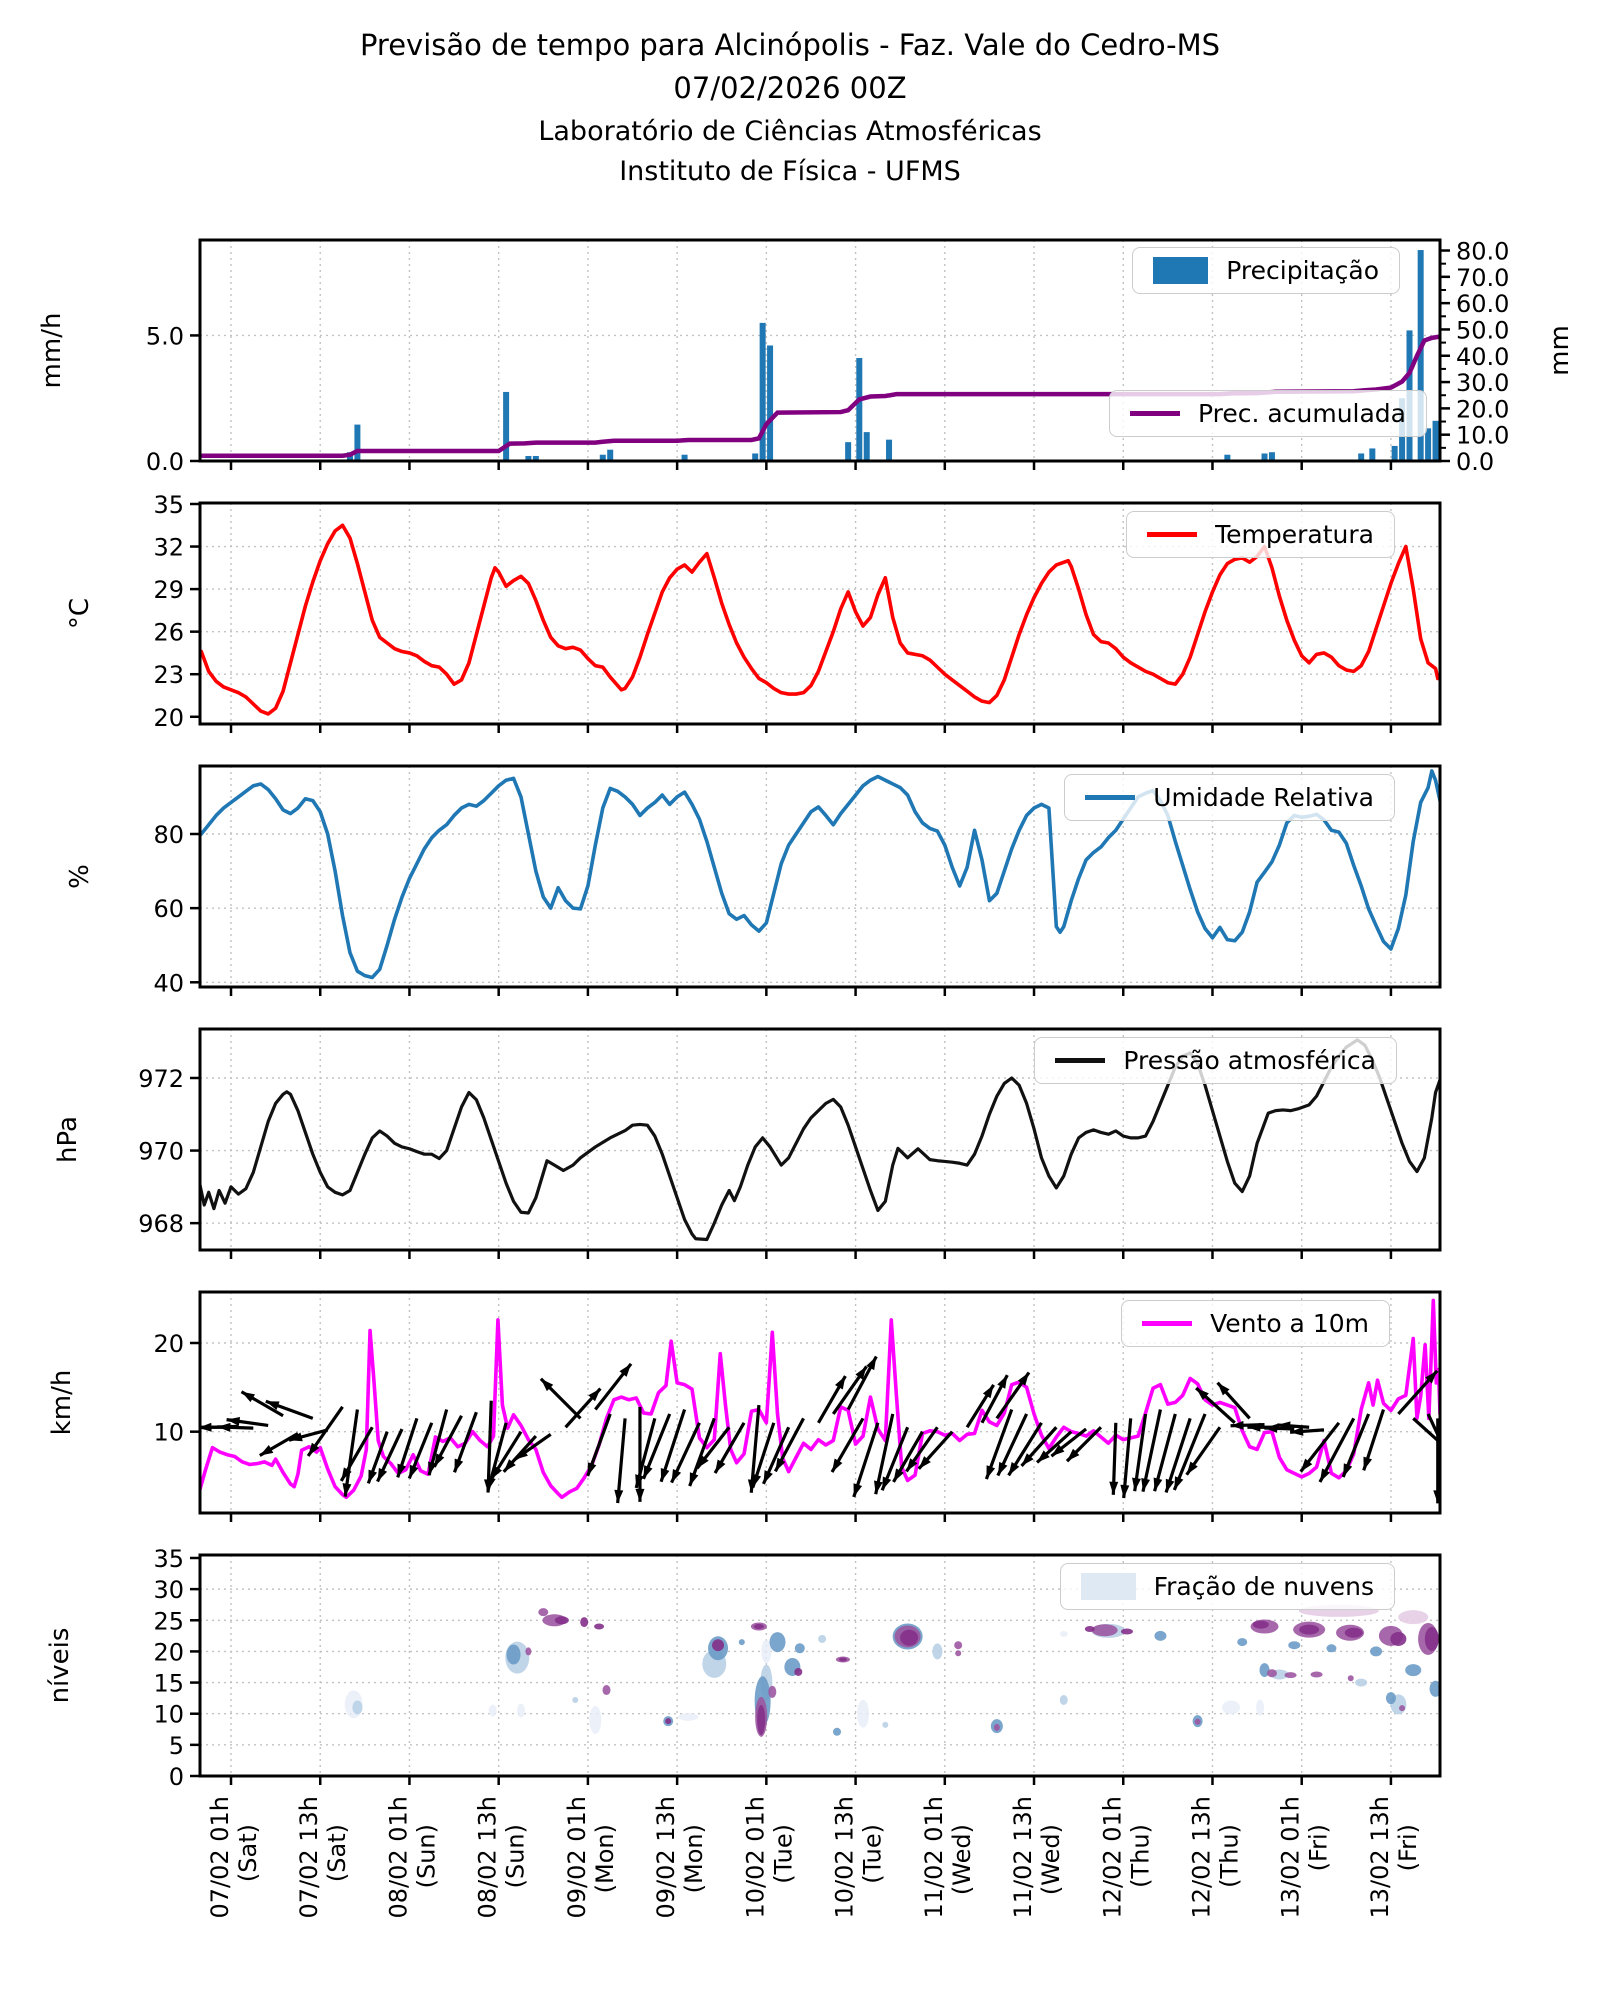 Image resolution: width=1600 pixels, height=2000 pixels. What do you see at coordinates (52, 351) in the screenshot?
I see `svg-text: mm/h` at bounding box center [52, 351].